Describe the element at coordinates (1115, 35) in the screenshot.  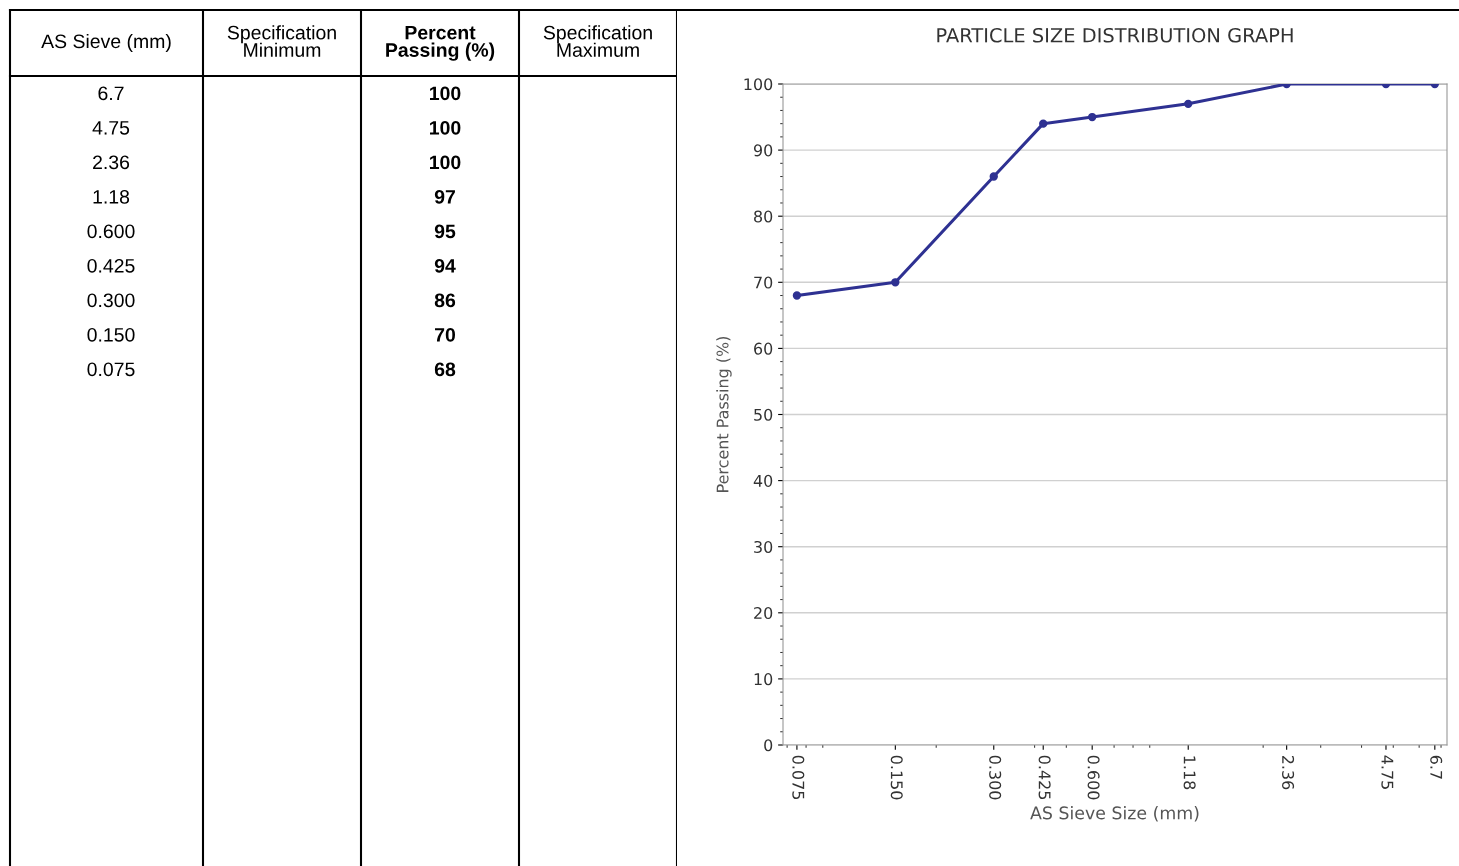
I see `chart-title: PARTICLE SIZE DISTRIBUTION GRAPH` at that location.